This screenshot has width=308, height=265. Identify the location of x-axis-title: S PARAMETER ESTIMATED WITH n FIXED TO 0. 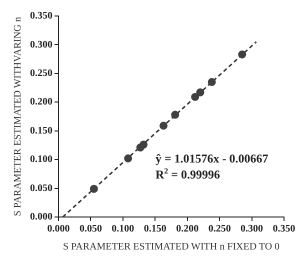
(171, 247).